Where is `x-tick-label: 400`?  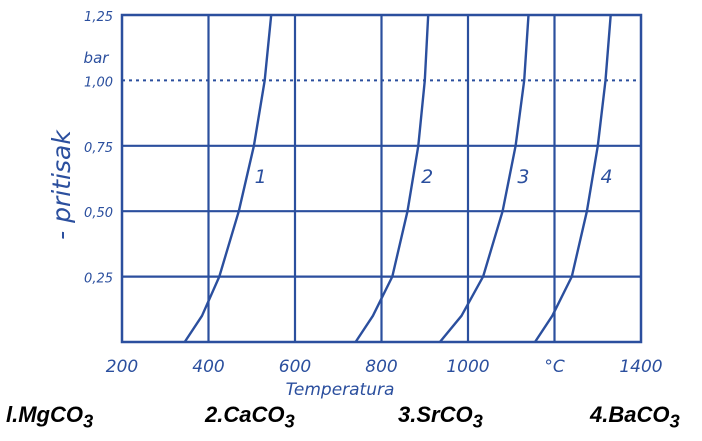 x-tick-label: 400 is located at coordinates (208, 367).